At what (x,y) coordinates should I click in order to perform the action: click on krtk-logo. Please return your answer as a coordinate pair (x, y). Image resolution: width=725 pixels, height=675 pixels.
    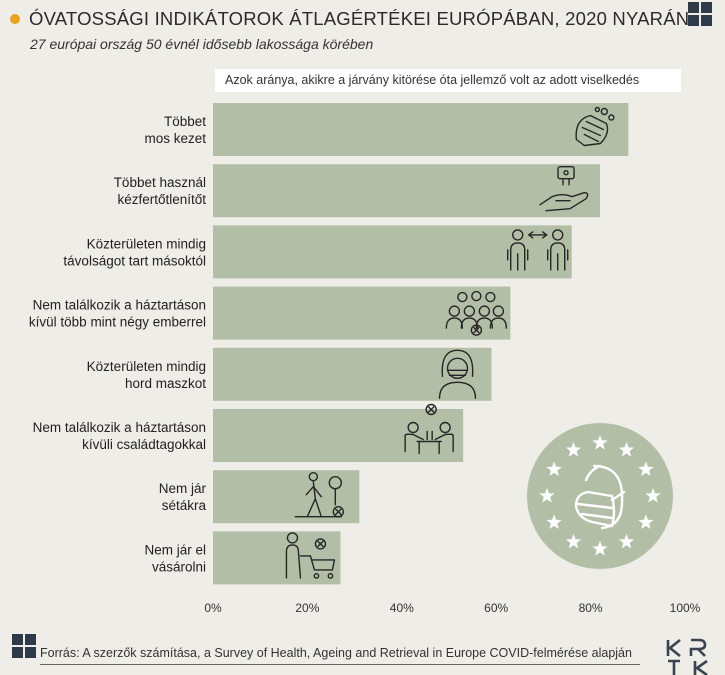
    Looking at the image, I should click on (687, 656).